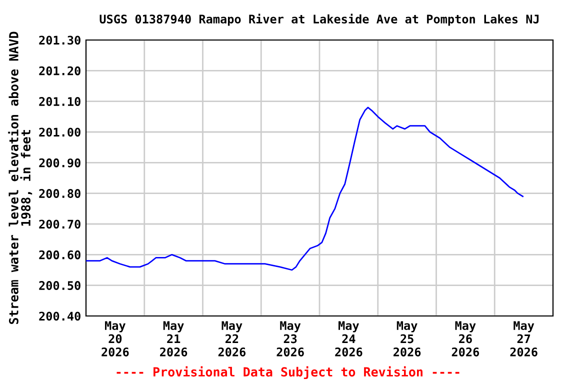 Image resolution: width=576 pixels, height=384 pixels. I want to click on y-tick-label: 201.00, so click(59, 132).